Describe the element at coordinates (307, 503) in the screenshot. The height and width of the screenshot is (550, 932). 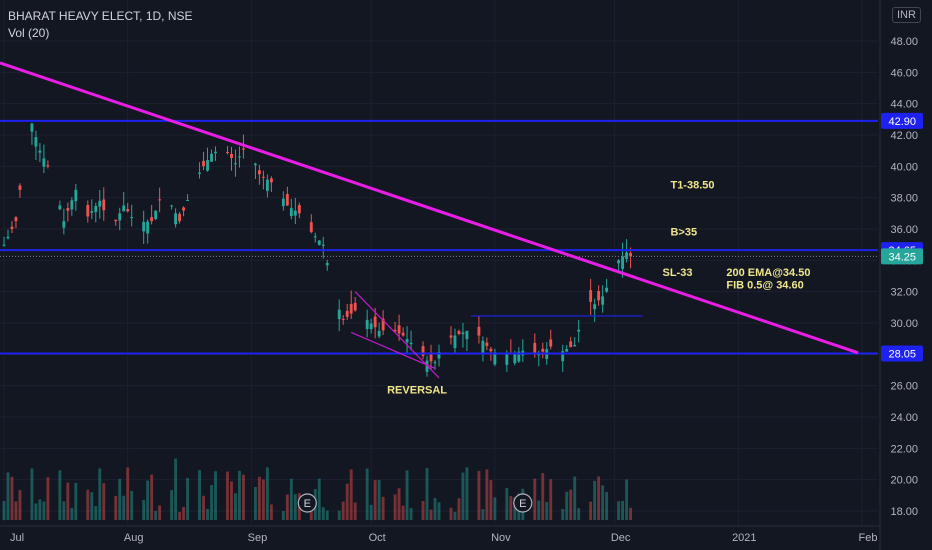
I see `earnings-marker-icon` at that location.